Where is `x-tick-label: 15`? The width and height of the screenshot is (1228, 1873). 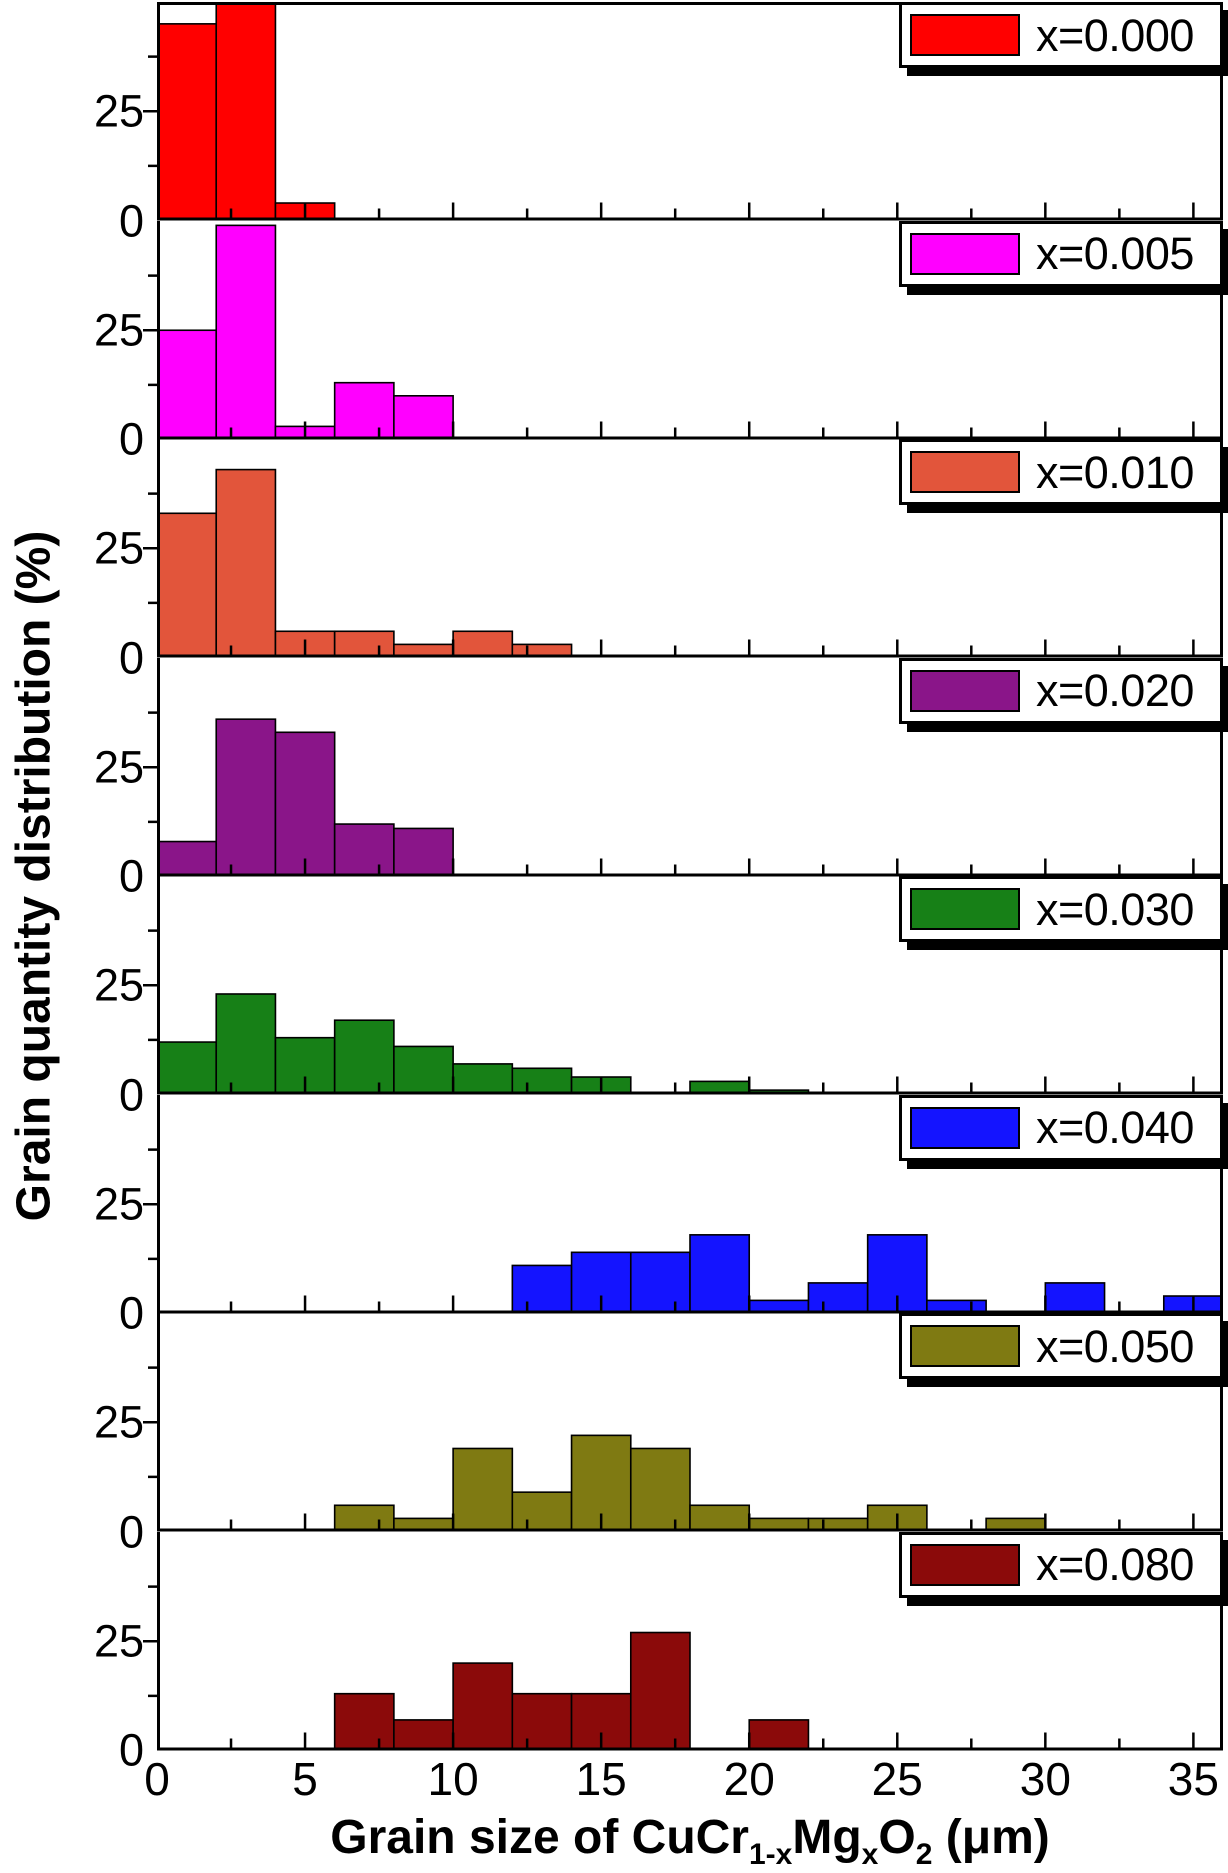
x-tick-label: 15 is located at coordinates (601, 1779).